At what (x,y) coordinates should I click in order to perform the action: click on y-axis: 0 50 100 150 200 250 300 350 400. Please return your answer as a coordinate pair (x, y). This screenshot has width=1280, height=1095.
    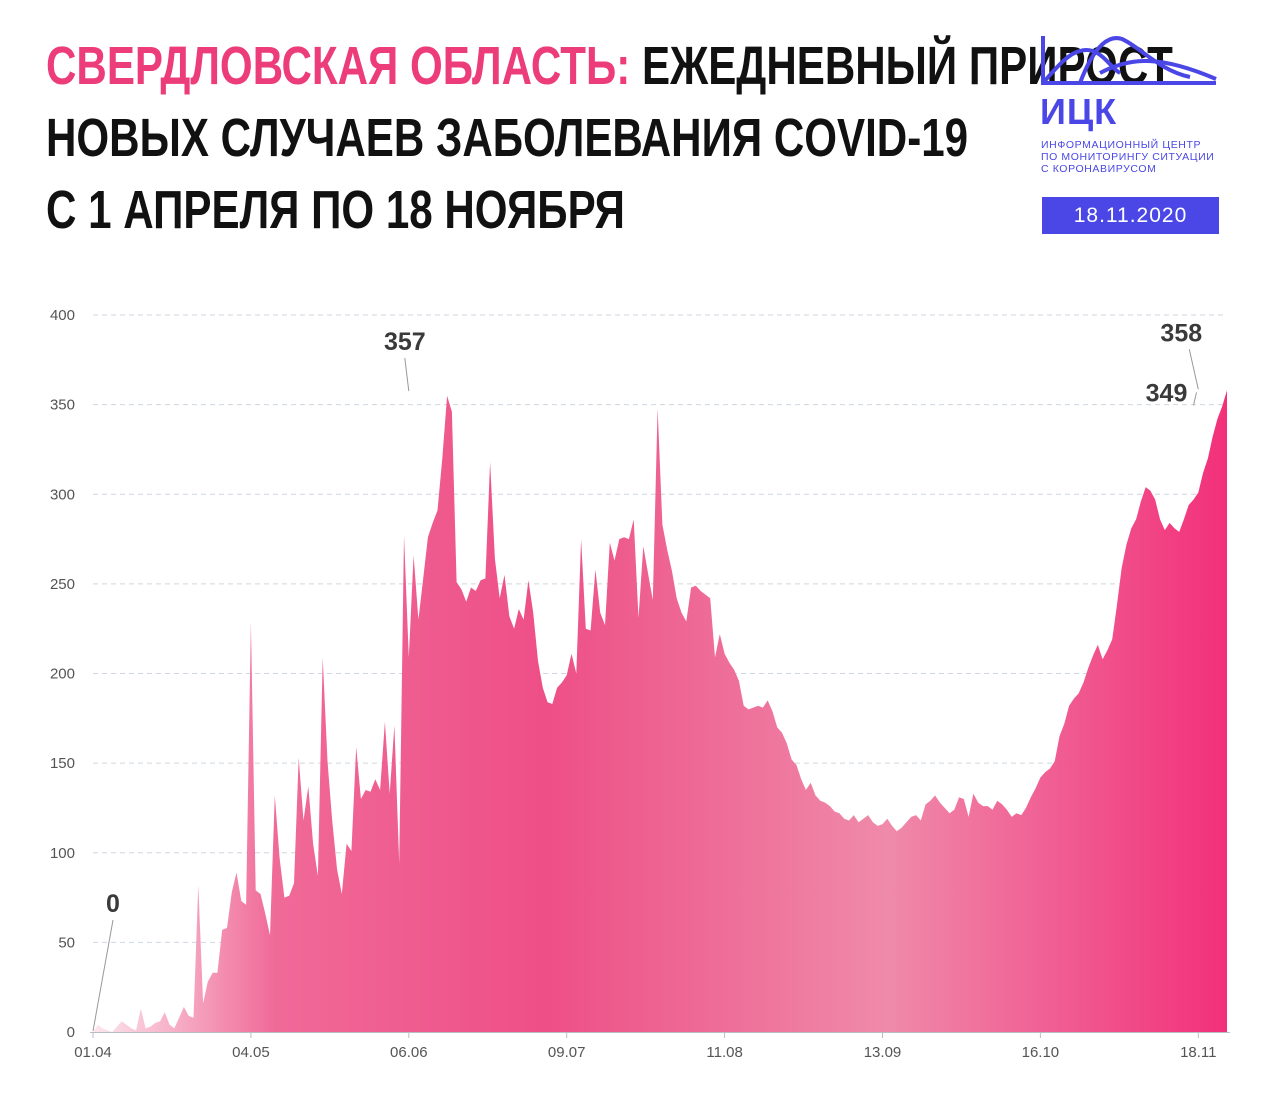
    Looking at the image, I should click on (62, 674).